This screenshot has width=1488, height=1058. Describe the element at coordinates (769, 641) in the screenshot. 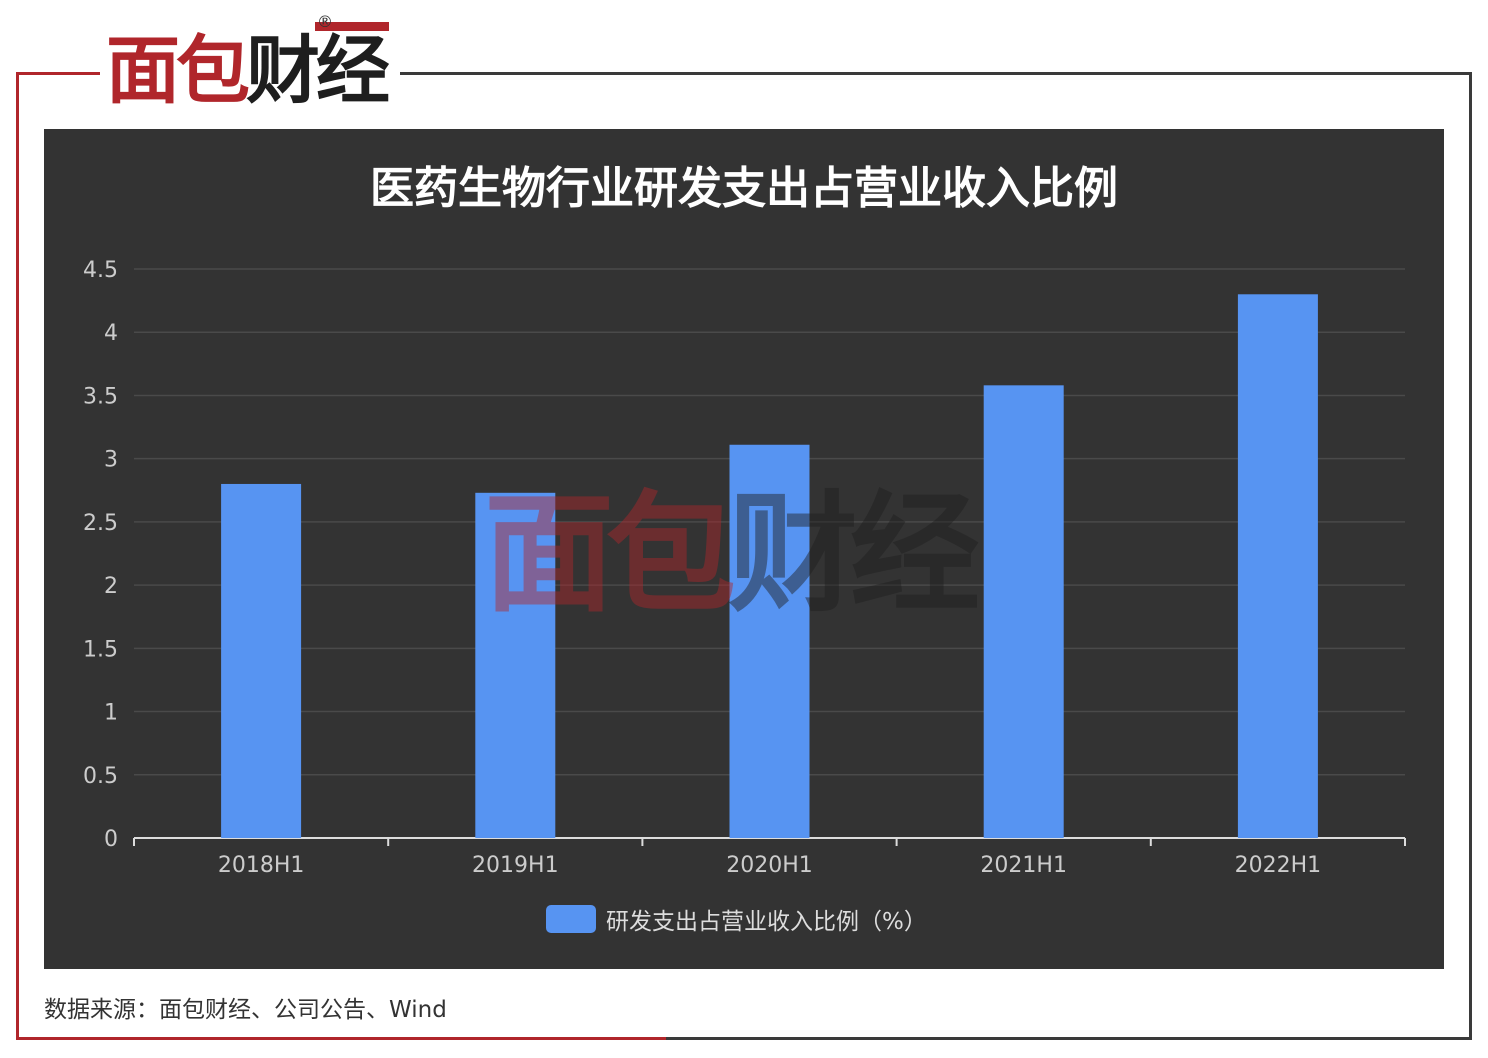

I see `bar-2020h1` at that location.